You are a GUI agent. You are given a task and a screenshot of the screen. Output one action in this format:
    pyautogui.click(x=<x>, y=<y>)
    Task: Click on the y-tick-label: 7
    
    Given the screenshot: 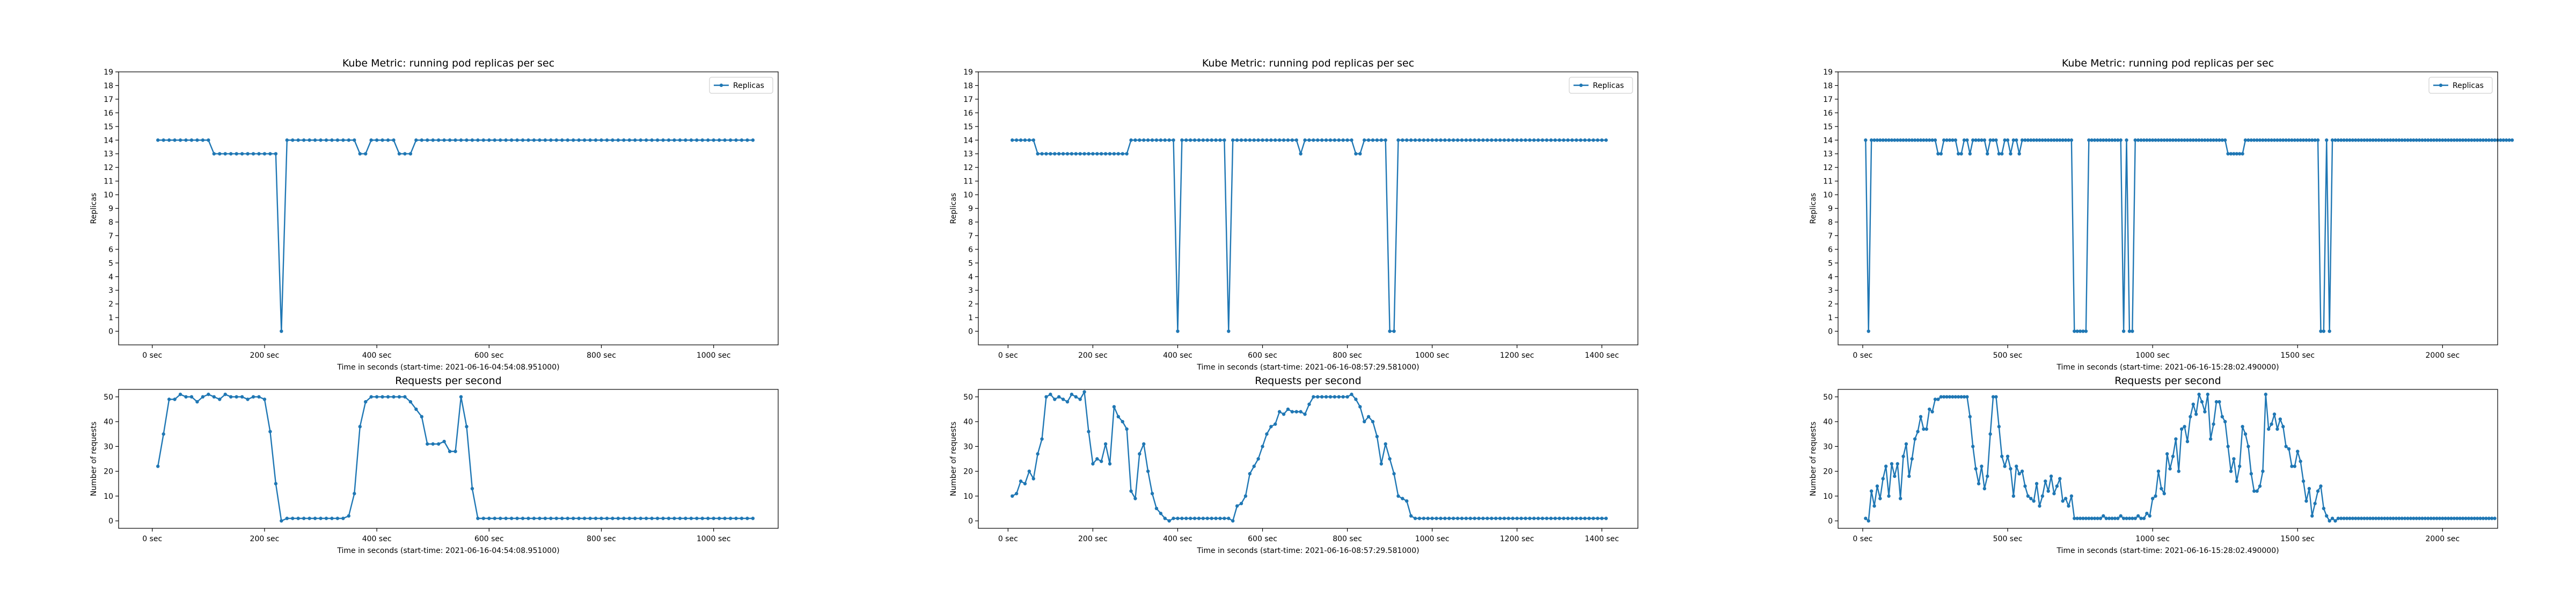 What is the action you would take?
    pyautogui.click(x=970, y=236)
    